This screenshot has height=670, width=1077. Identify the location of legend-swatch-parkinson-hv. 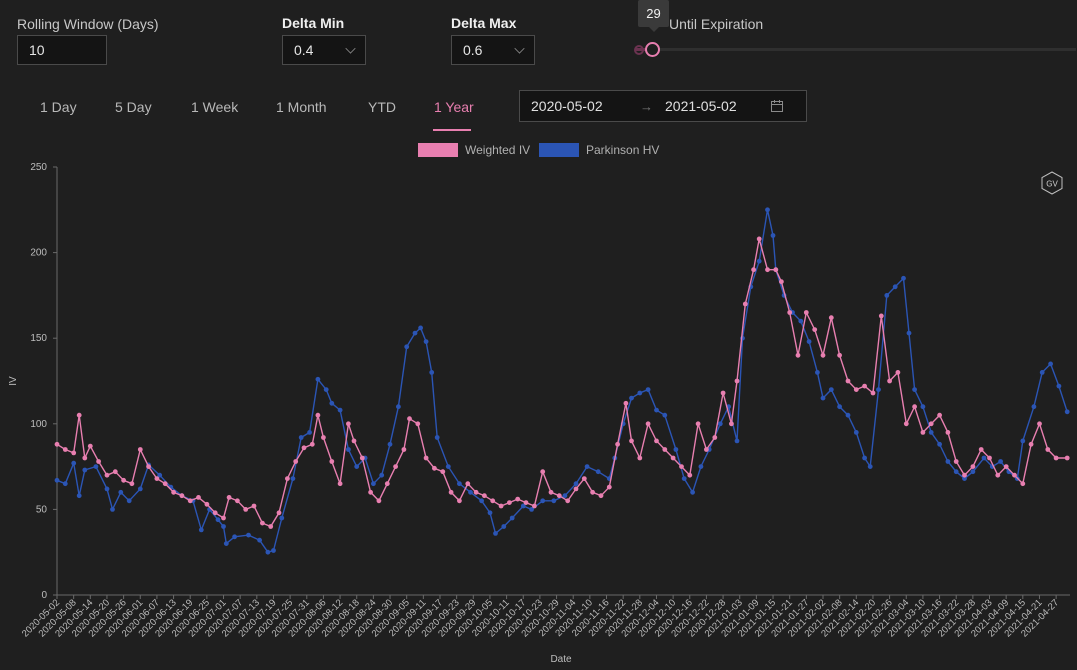
(559, 150).